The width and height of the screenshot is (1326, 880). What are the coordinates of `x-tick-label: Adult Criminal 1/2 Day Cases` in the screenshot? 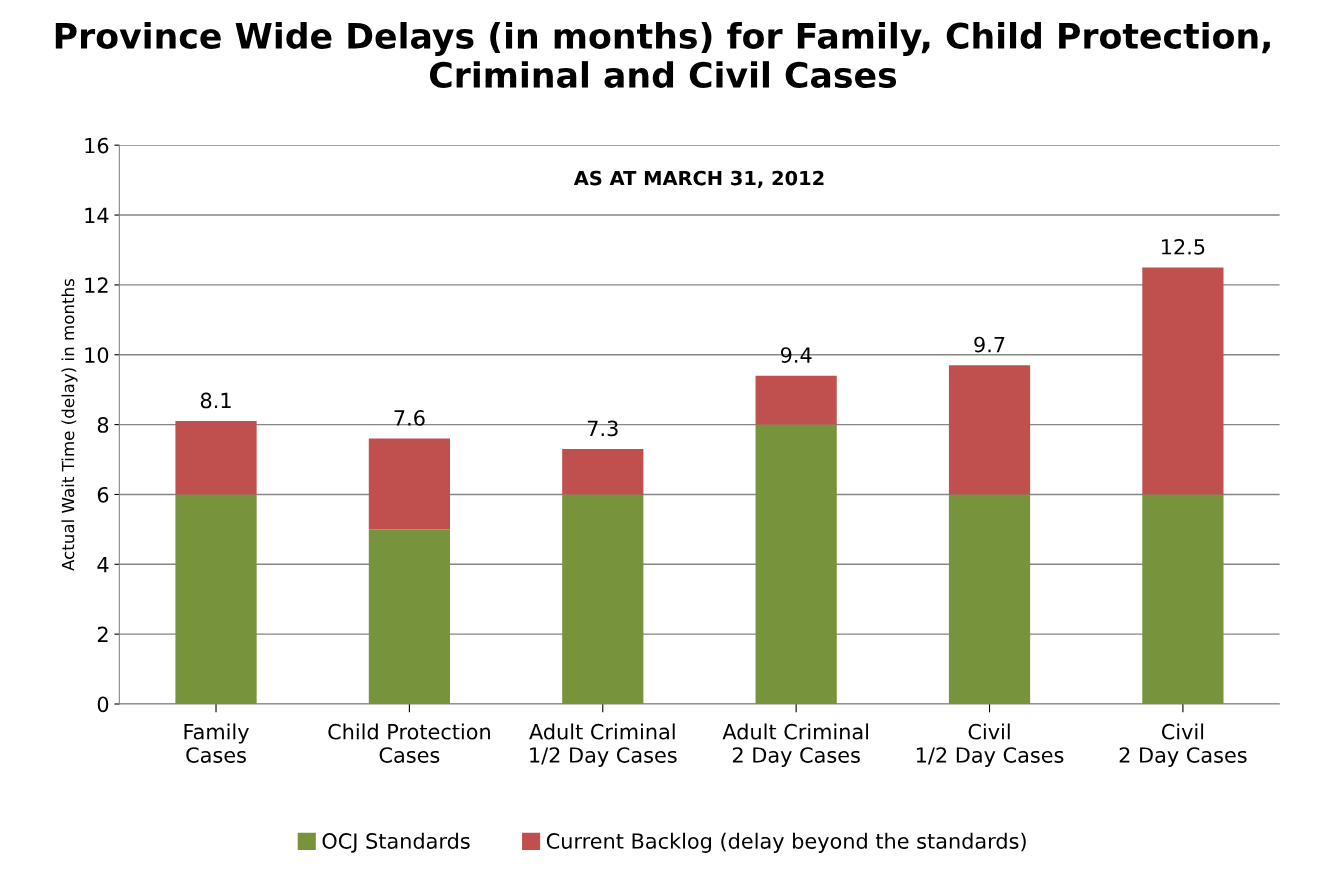 It's located at (603, 745).